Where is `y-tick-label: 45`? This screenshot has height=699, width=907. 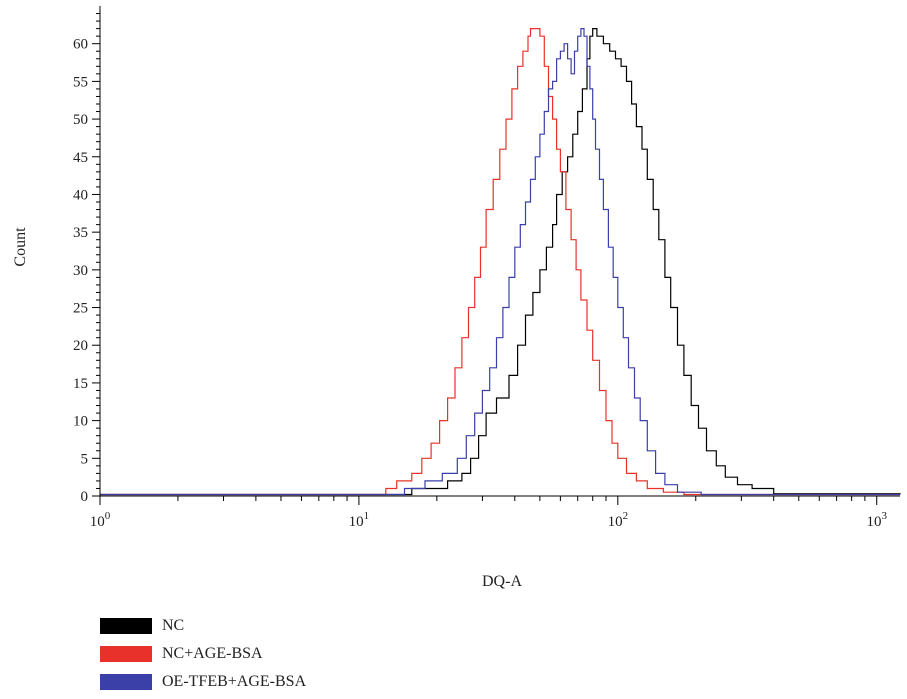
y-tick-label: 45 is located at coordinates (80, 158).